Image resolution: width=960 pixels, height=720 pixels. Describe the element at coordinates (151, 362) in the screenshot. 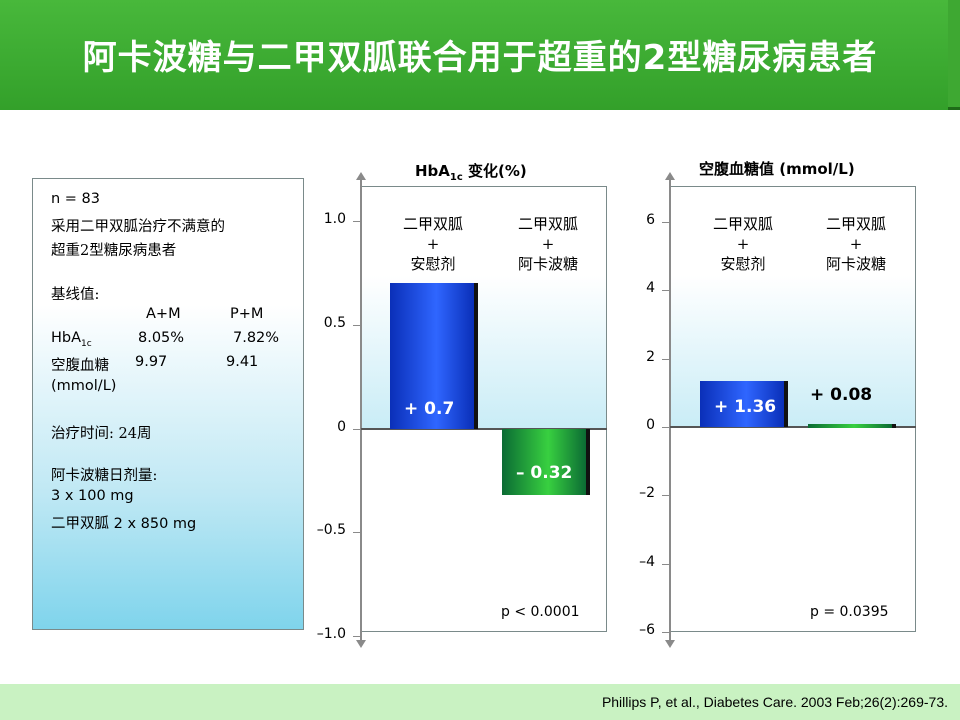

I see `fpg-am-value: 9.97` at that location.